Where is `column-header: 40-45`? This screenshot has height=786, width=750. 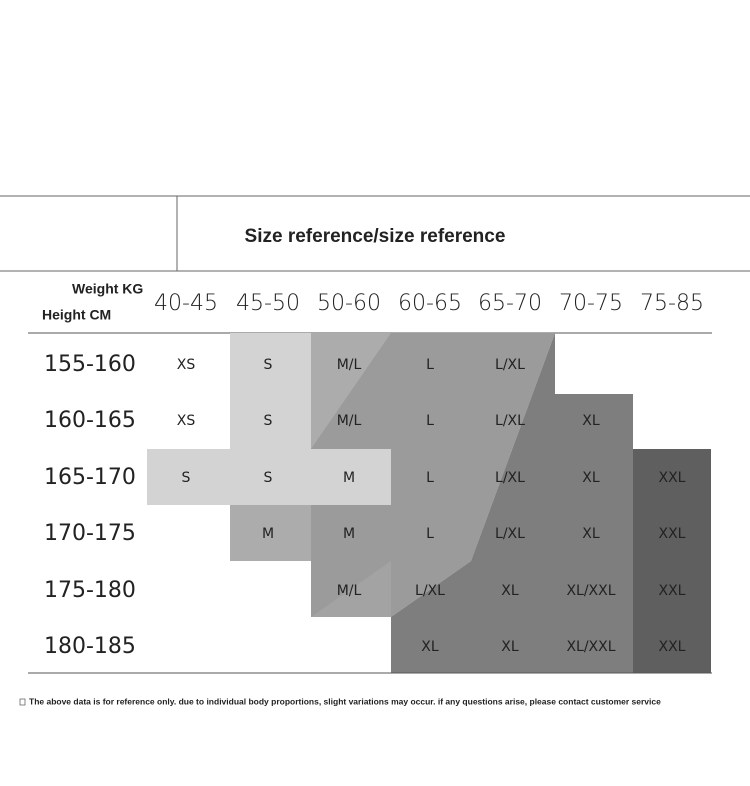
column-header: 40-45 is located at coordinates (186, 303).